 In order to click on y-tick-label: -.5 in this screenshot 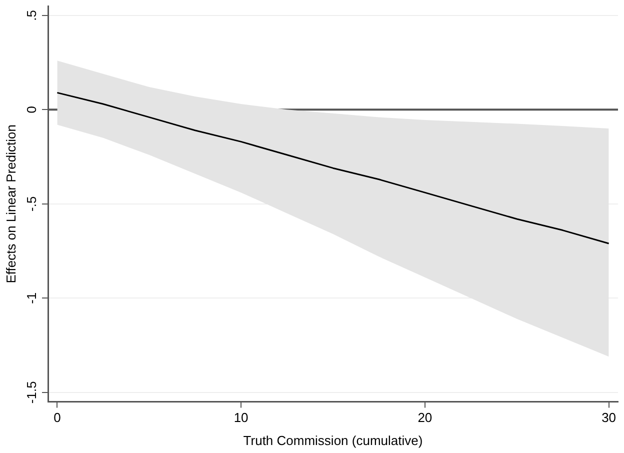, I will do `click(32, 204)`.